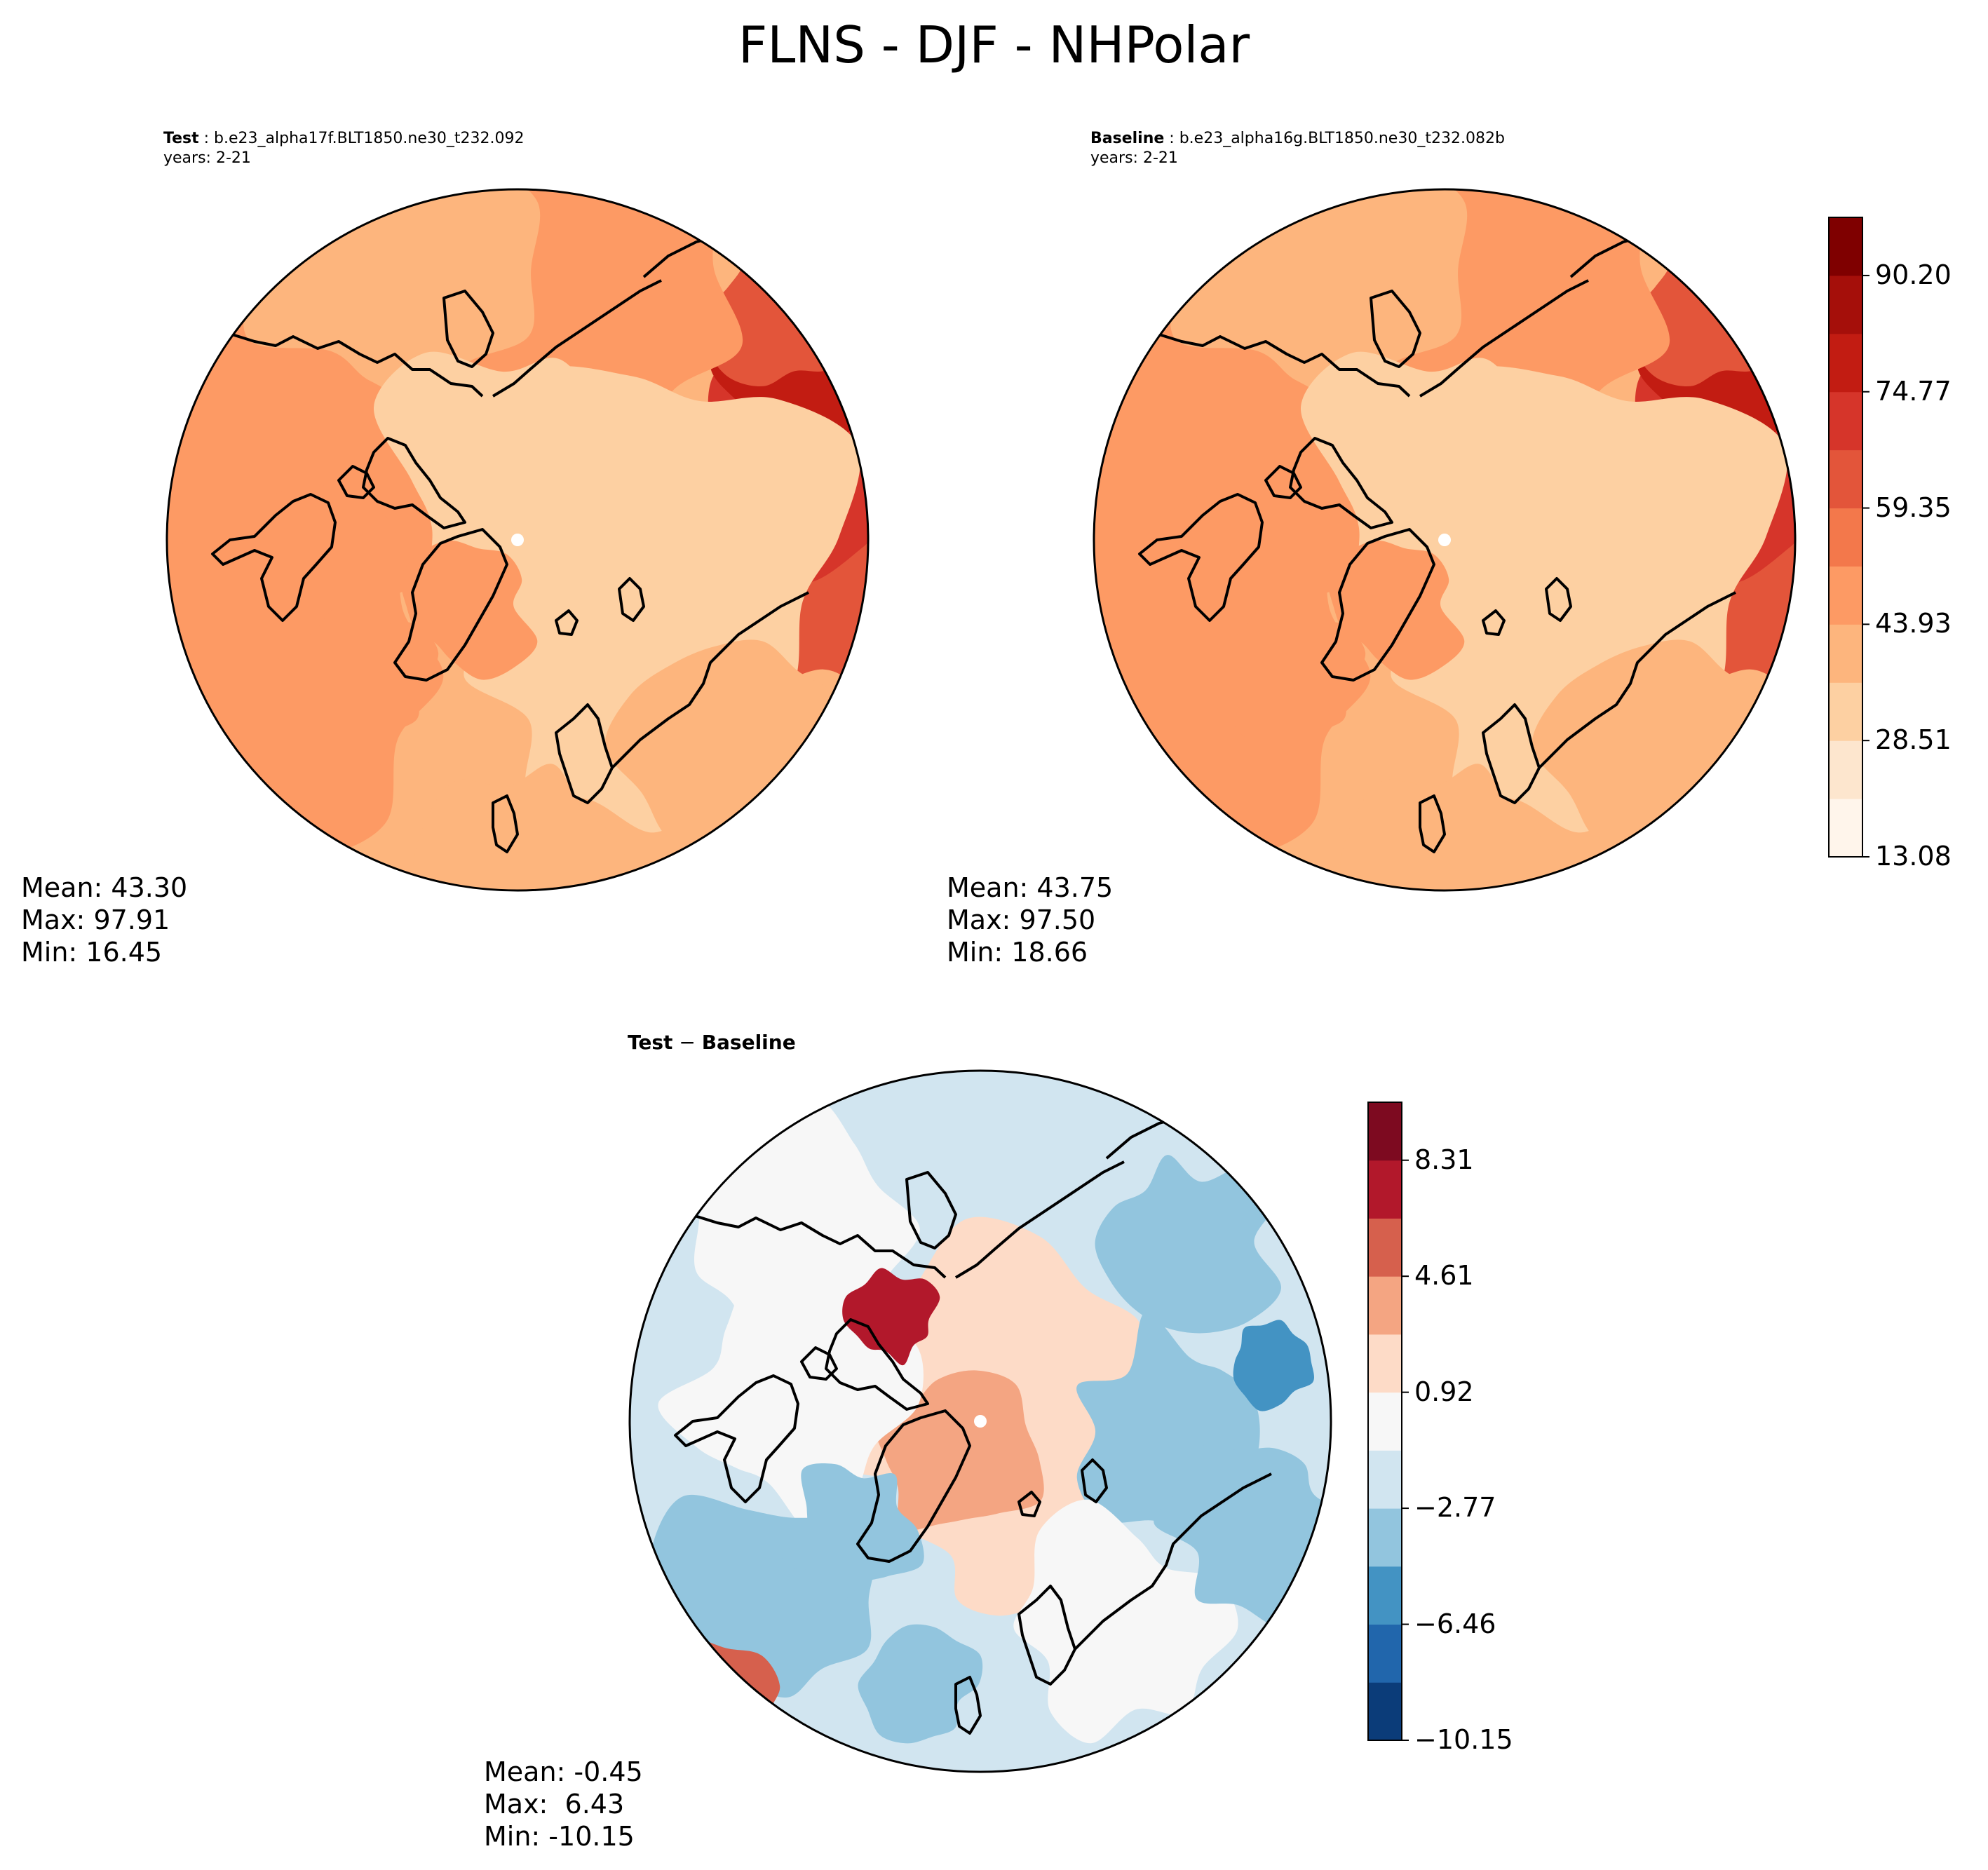 The height and width of the screenshot is (1870, 1988). Describe the element at coordinates (650, 1043) in the screenshot. I see `diff-label: Test` at that location.